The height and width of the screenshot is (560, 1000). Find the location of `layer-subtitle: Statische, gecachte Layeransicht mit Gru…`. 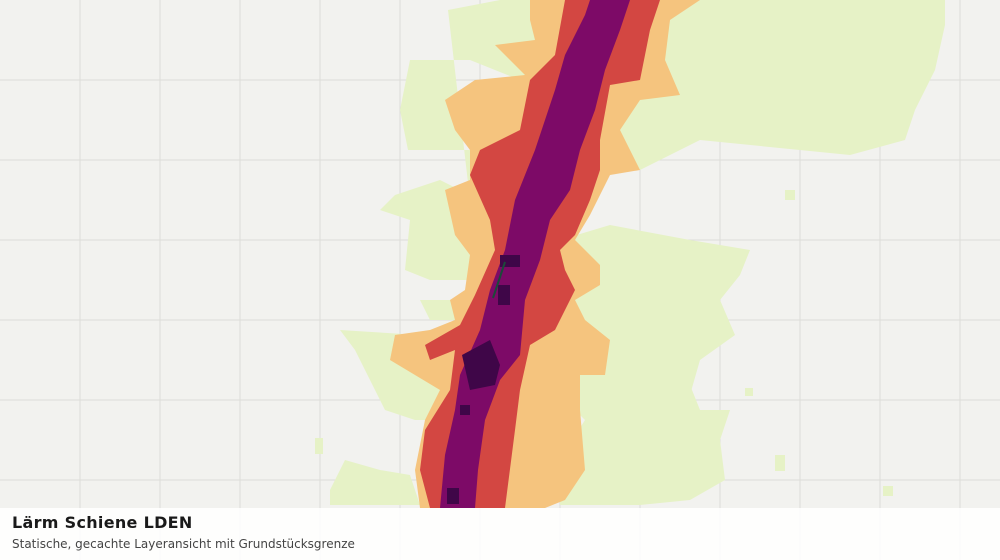

layer-subtitle: Statische, gecachte Layeransicht mit Gru… is located at coordinates (183, 544).